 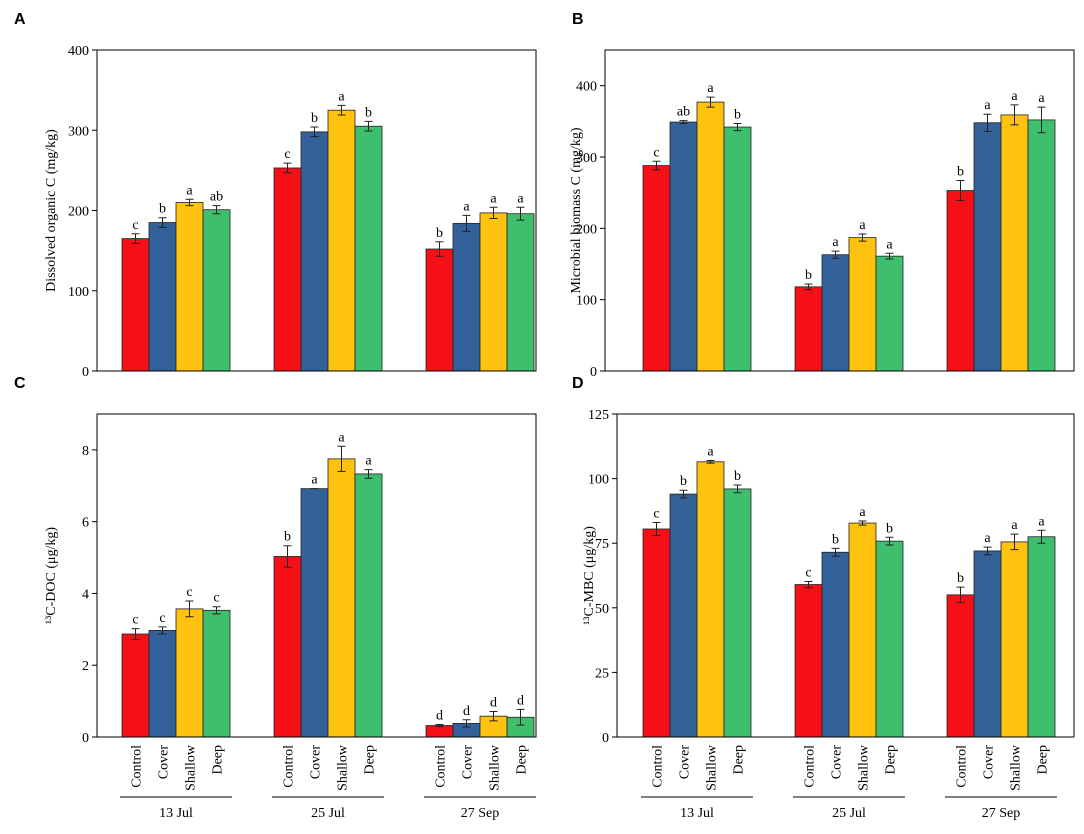 What do you see at coordinates (51, 210) in the screenshot?
I see `y-axis-label: Dissolved organic C (mg/kg)` at bounding box center [51, 210].